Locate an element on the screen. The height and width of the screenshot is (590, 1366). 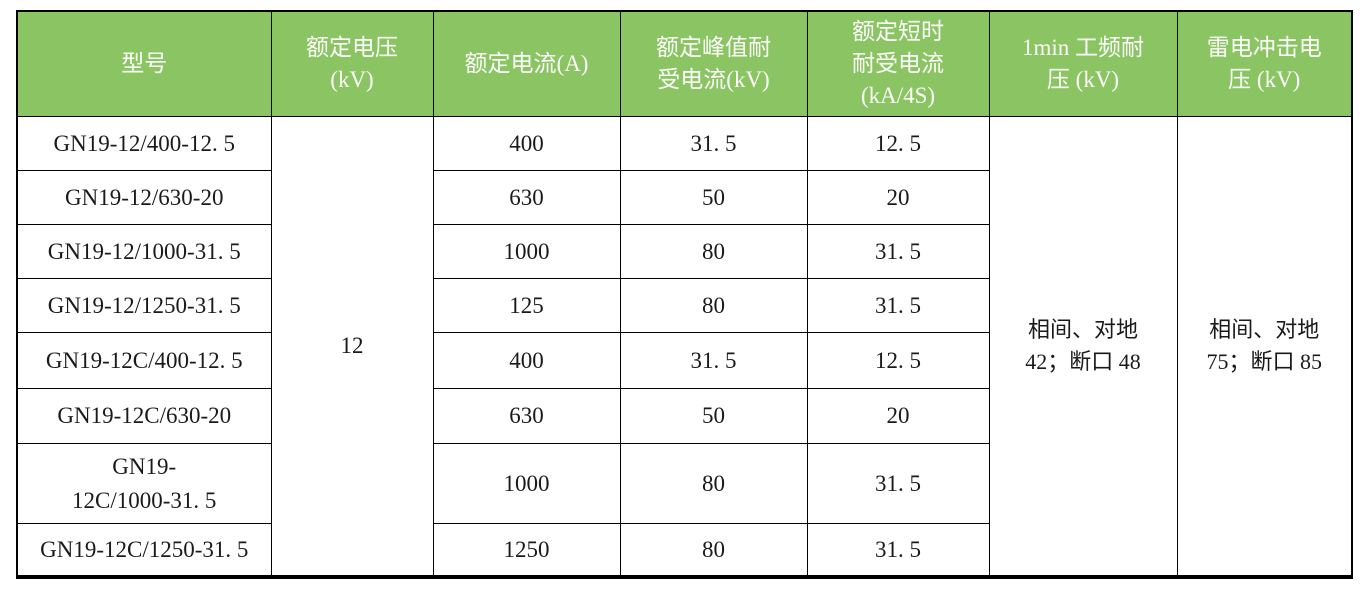
model-cell: GN19-12C/630-20 is located at coordinates (144, 416).